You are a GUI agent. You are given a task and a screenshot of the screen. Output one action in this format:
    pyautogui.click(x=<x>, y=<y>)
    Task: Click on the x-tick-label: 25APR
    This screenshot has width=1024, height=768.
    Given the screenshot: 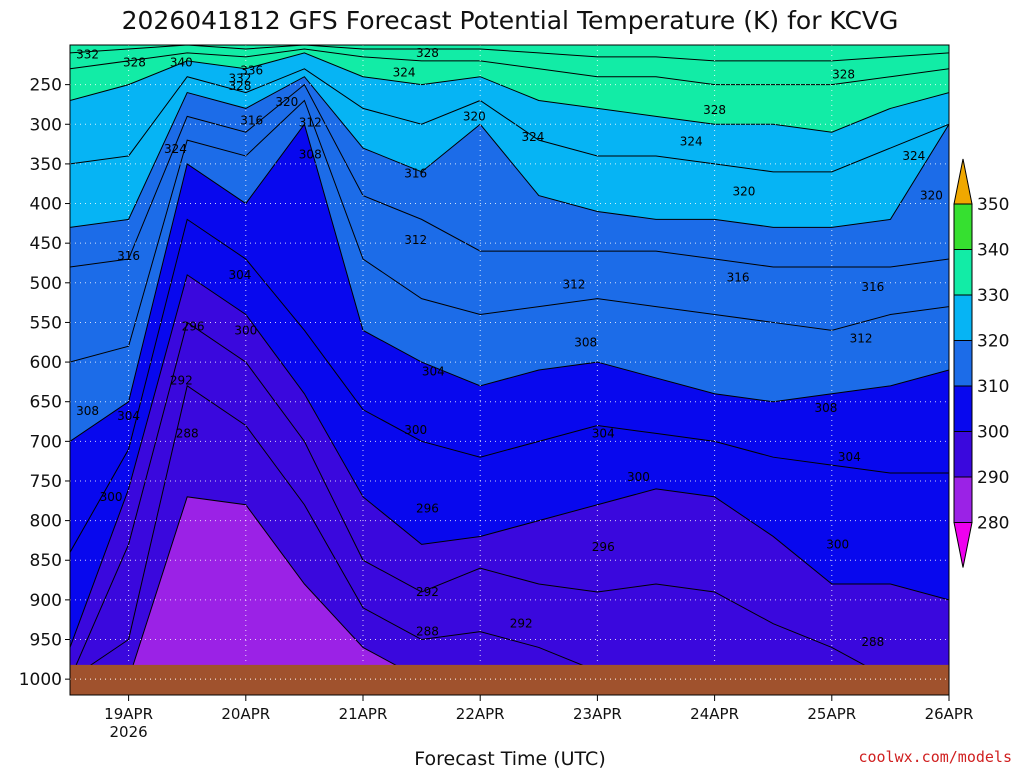 What is the action you would take?
    pyautogui.click(x=831, y=714)
    